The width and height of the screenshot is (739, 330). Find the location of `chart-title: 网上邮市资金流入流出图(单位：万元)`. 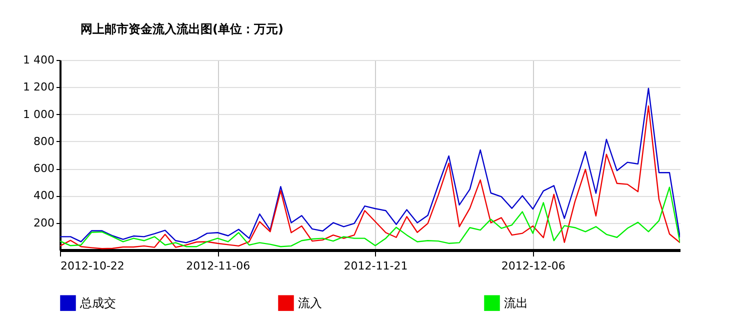

chart-title: 网上邮市资金流入流出图(单位：万元) is located at coordinates (182, 29).